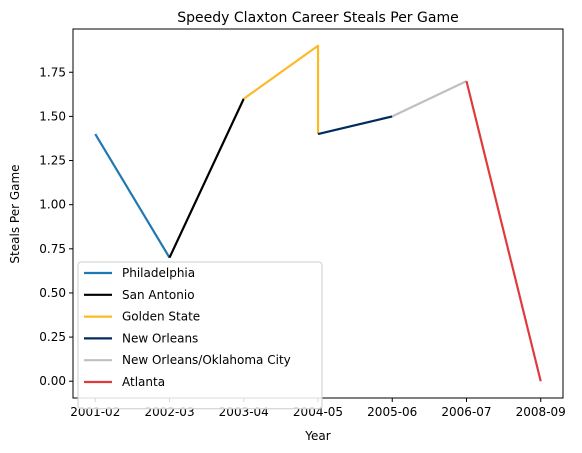 The height and width of the screenshot is (453, 582). I want to click on y-tick-label: 1.50, so click(52, 116).